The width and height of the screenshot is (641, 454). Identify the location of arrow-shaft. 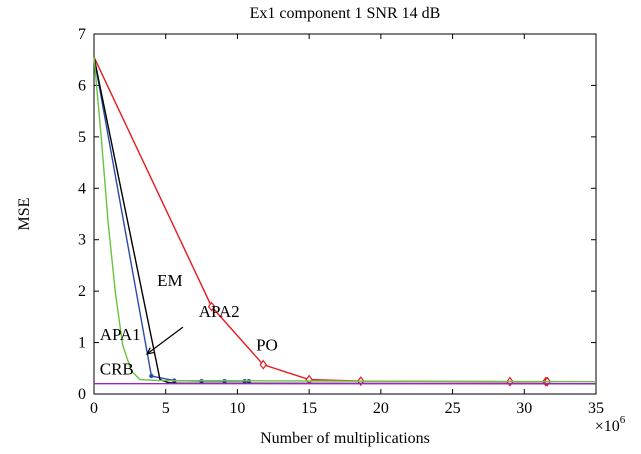
(165, 340).